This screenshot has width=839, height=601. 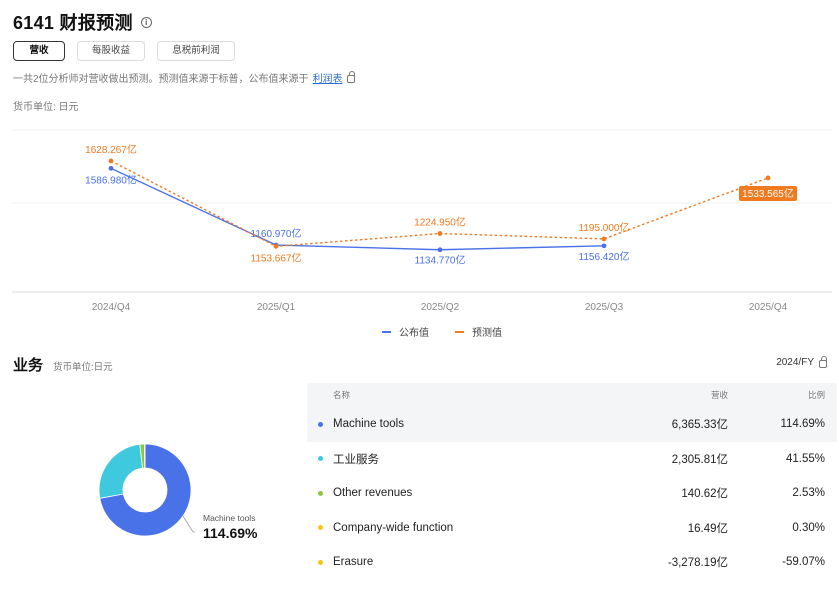 What do you see at coordinates (699, 459) in the screenshot?
I see `row-revenue: 2,305.81亿` at bounding box center [699, 459].